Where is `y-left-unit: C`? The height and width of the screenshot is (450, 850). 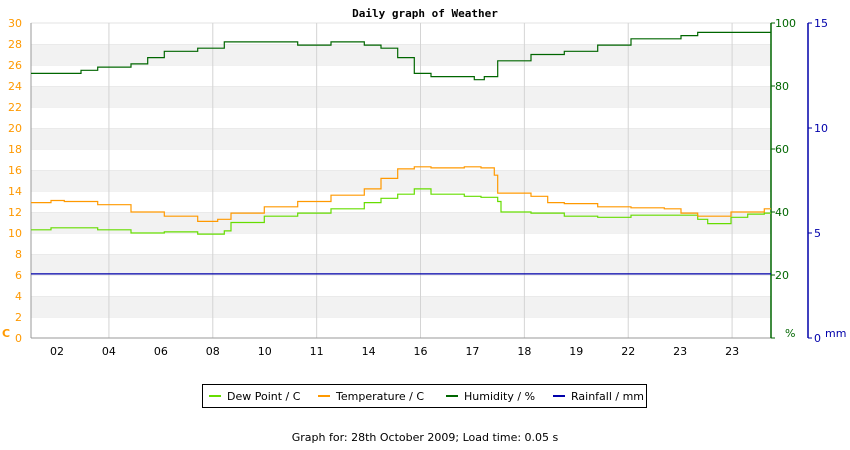
y-left-unit: C is located at coordinates (6, 333).